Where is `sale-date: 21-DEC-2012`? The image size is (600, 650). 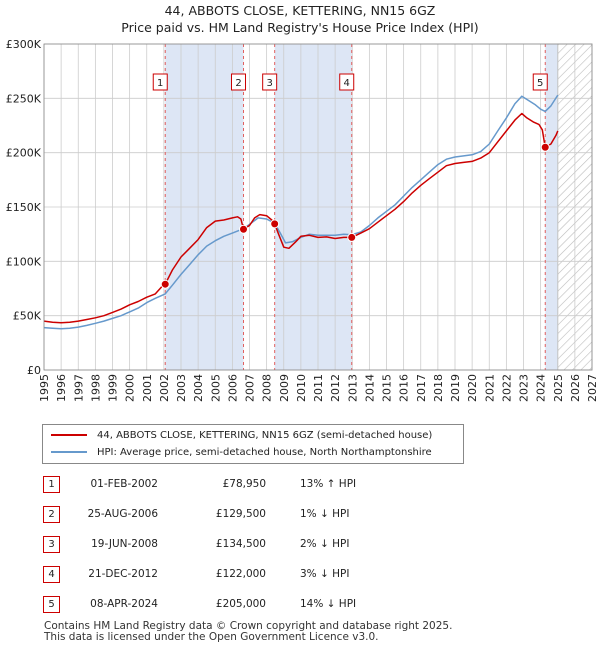 sale-date: 21-DEC-2012 is located at coordinates (123, 574).